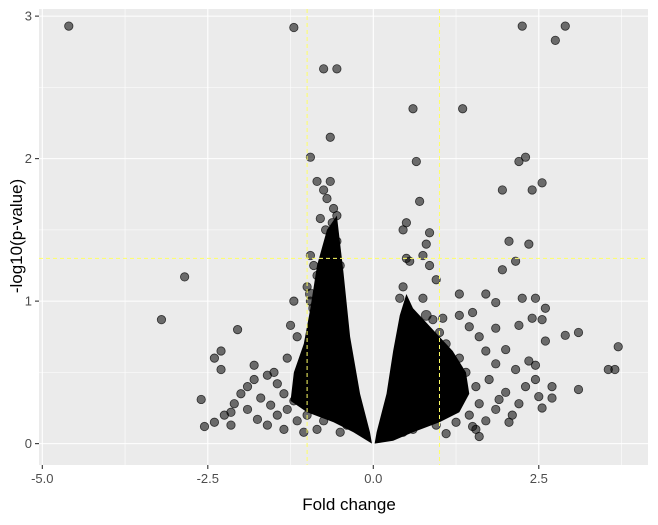 Image resolution: width=658 pixels, height=525 pixels. What do you see at coordinates (28, 16) in the screenshot?
I see `y-tick-label: 3` at bounding box center [28, 16].